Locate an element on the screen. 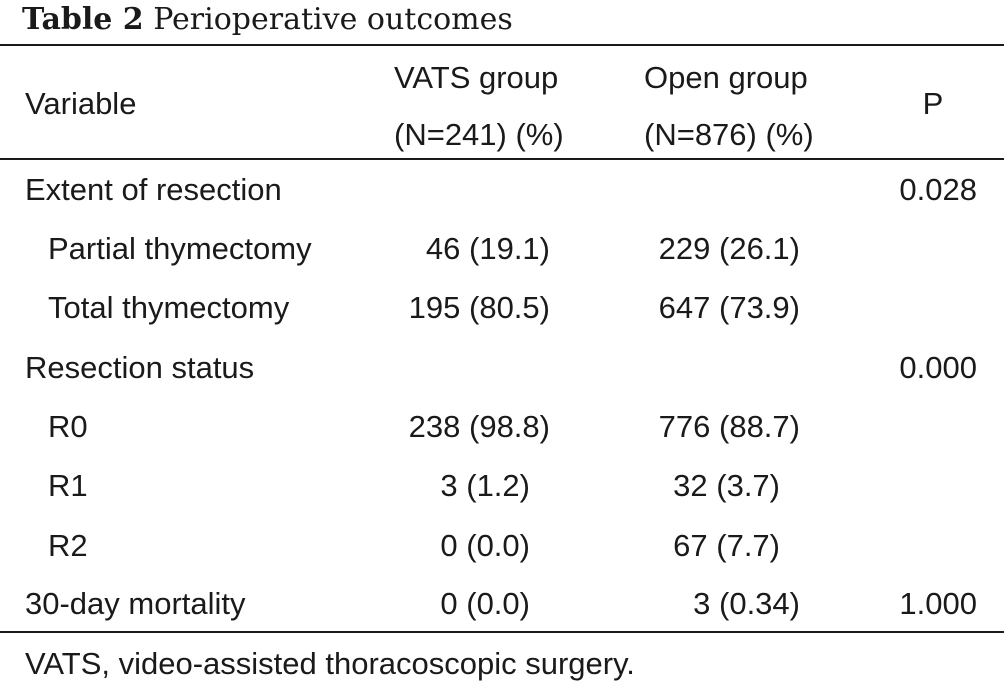 Image resolution: width=1004 pixels, height=688 pixels. row-label: Resection status is located at coordinates (140, 367).